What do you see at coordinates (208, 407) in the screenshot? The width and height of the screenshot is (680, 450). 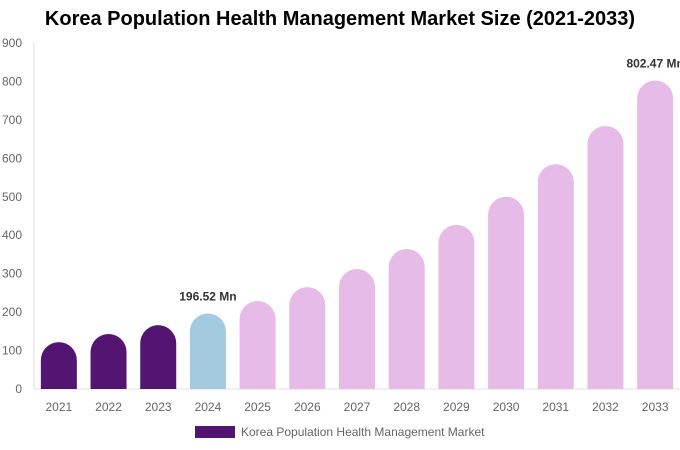 I see `x-tick-label: 2024` at bounding box center [208, 407].